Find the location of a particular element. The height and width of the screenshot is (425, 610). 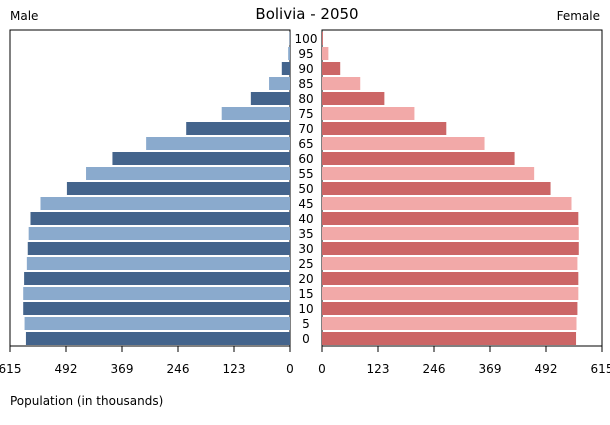

age-label-90: 90 is located at coordinates (305, 69).